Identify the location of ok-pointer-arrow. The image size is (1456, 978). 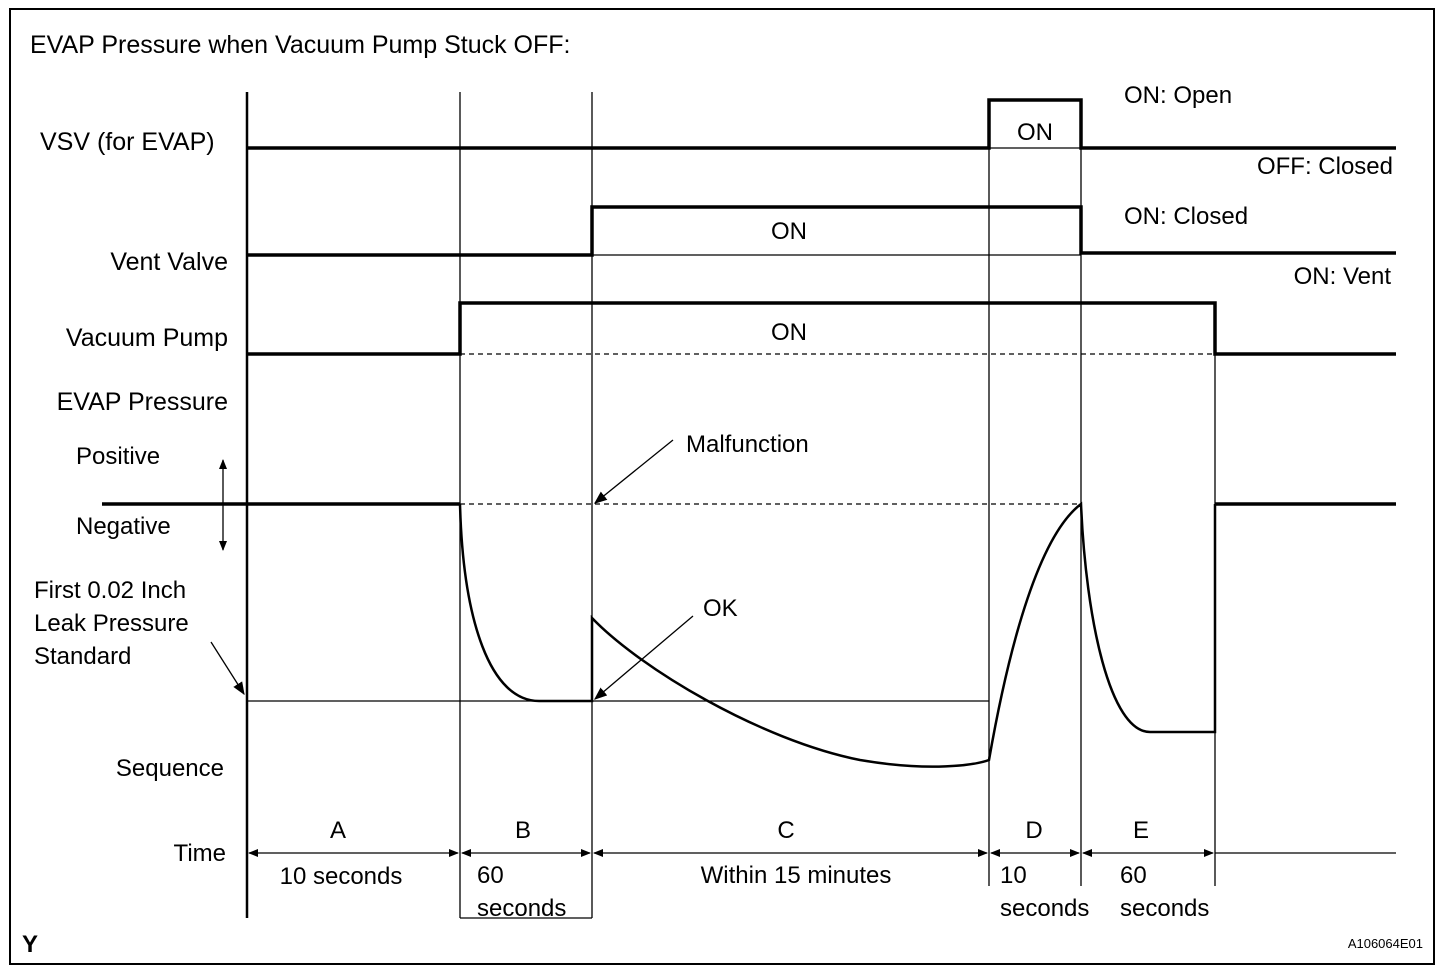
(644, 657).